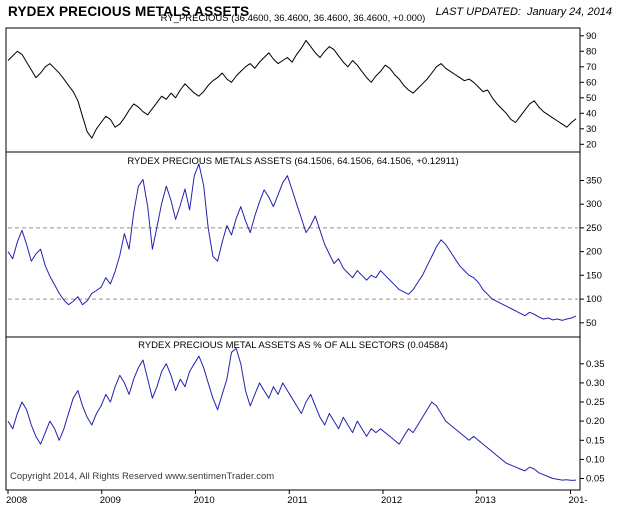 This screenshot has height=515, width=620. Describe the element at coordinates (594, 204) in the screenshot. I see `y-tick-label: 300` at that location.